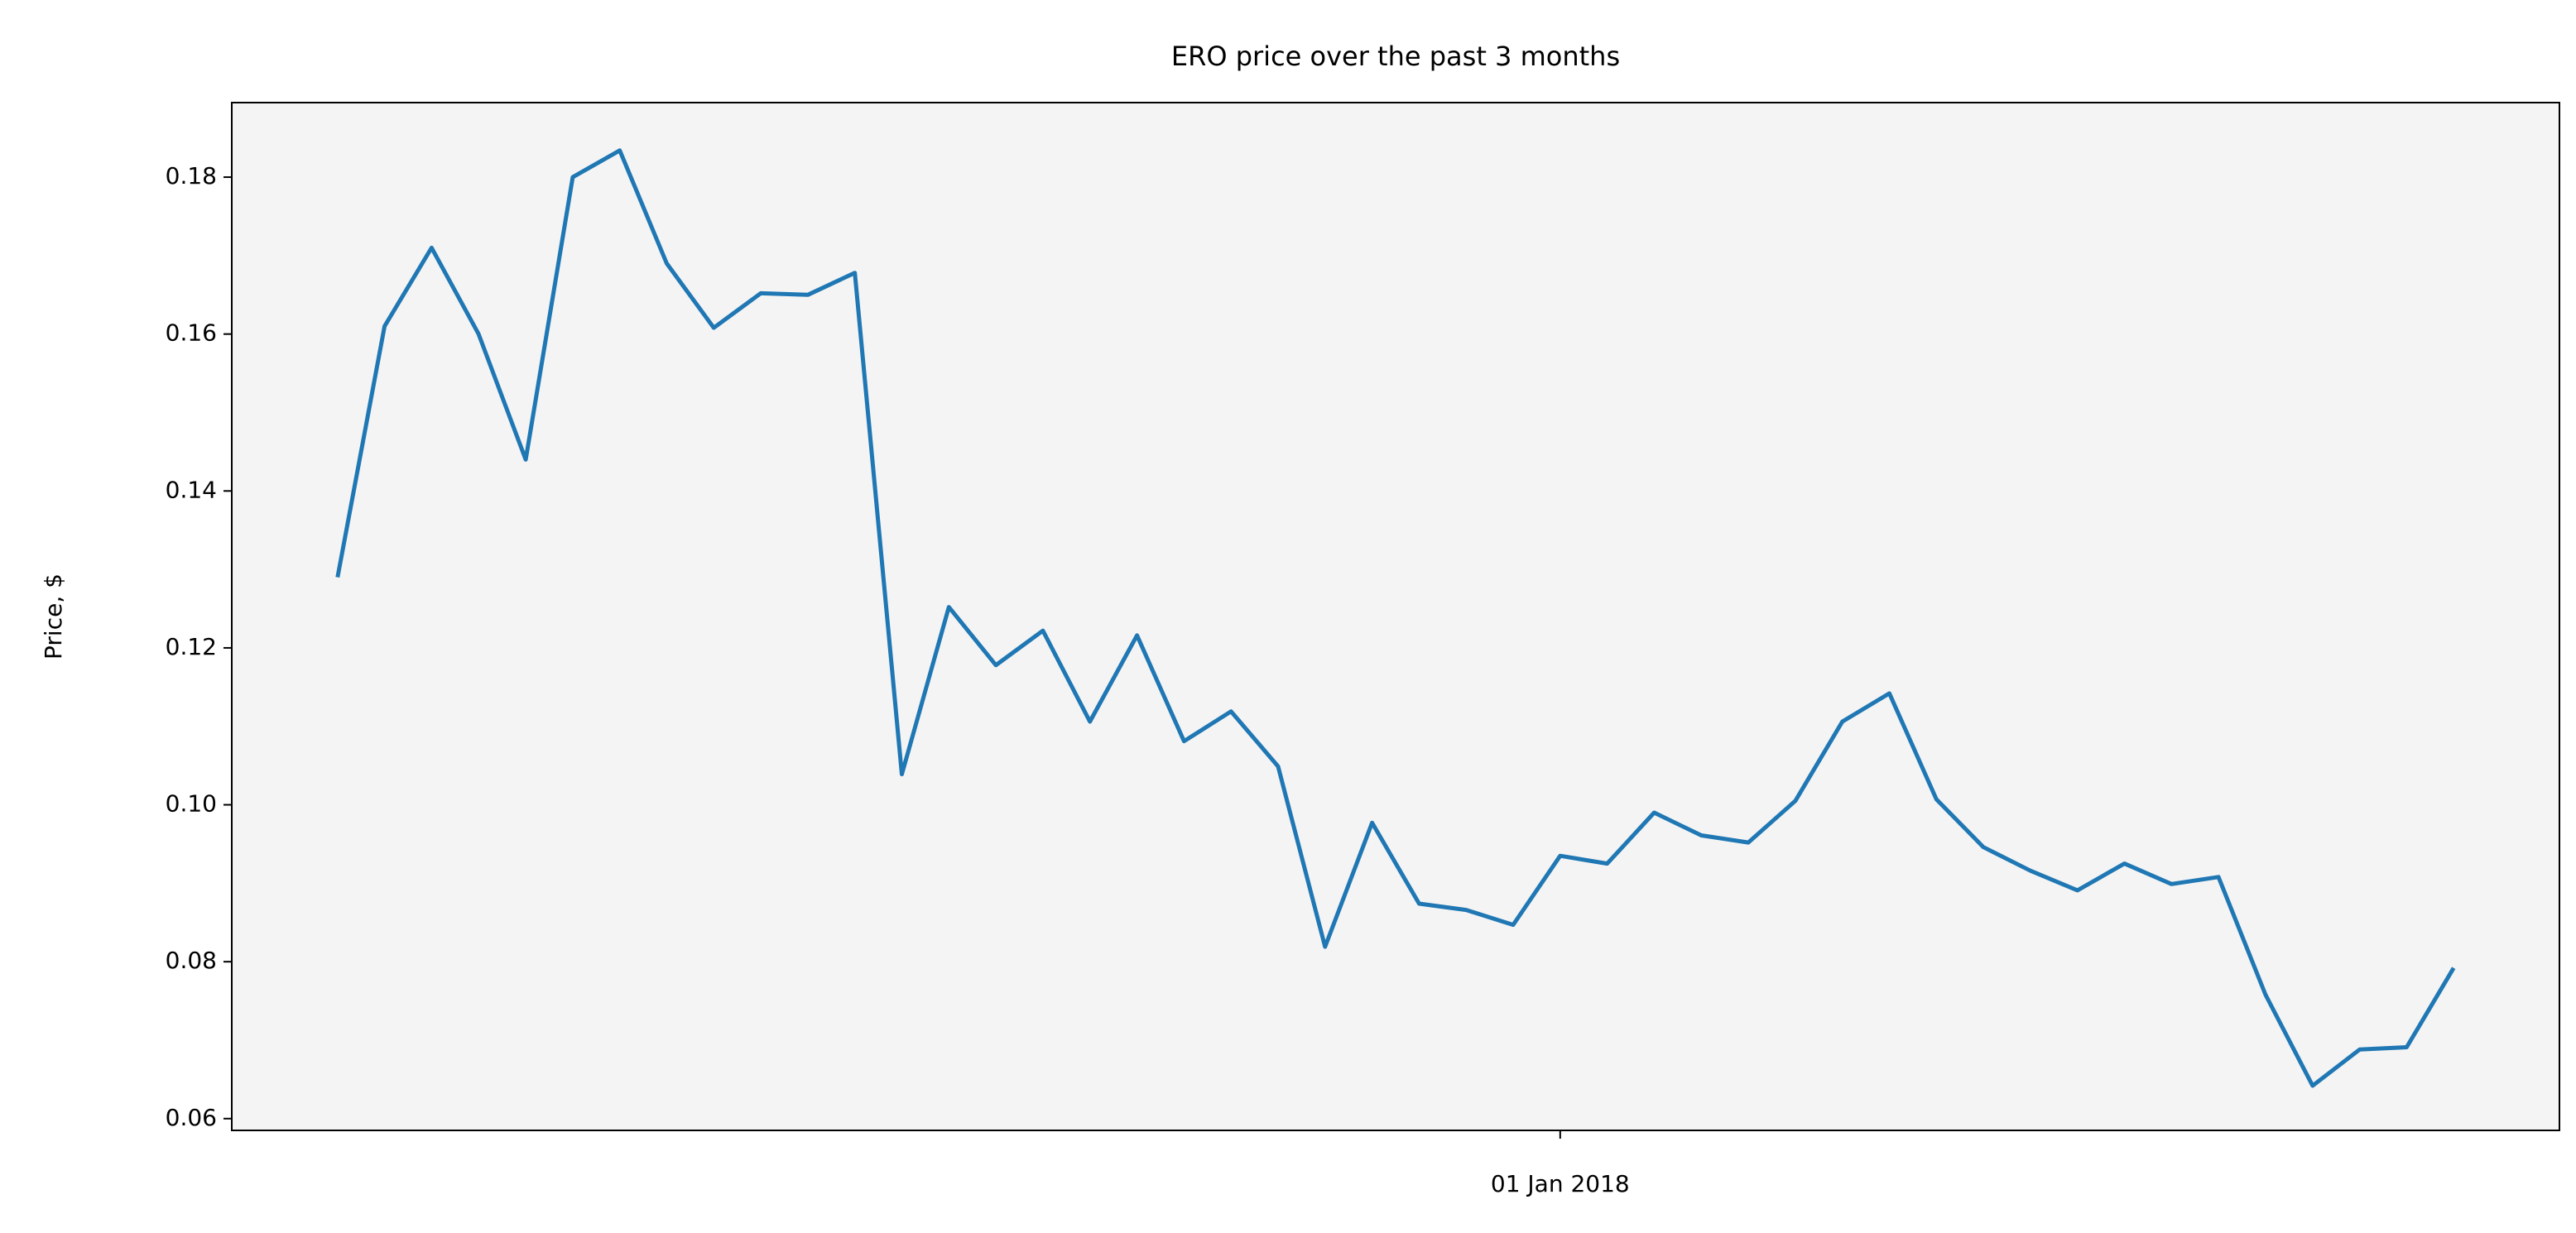  What do you see at coordinates (191, 804) in the screenshot?
I see `y-tick-label: 0.10` at bounding box center [191, 804].